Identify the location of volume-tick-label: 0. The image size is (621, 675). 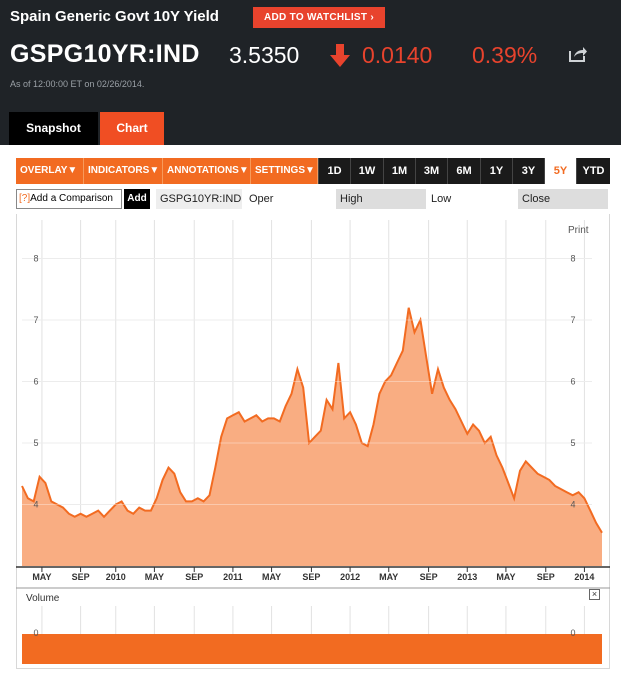
(35, 633).